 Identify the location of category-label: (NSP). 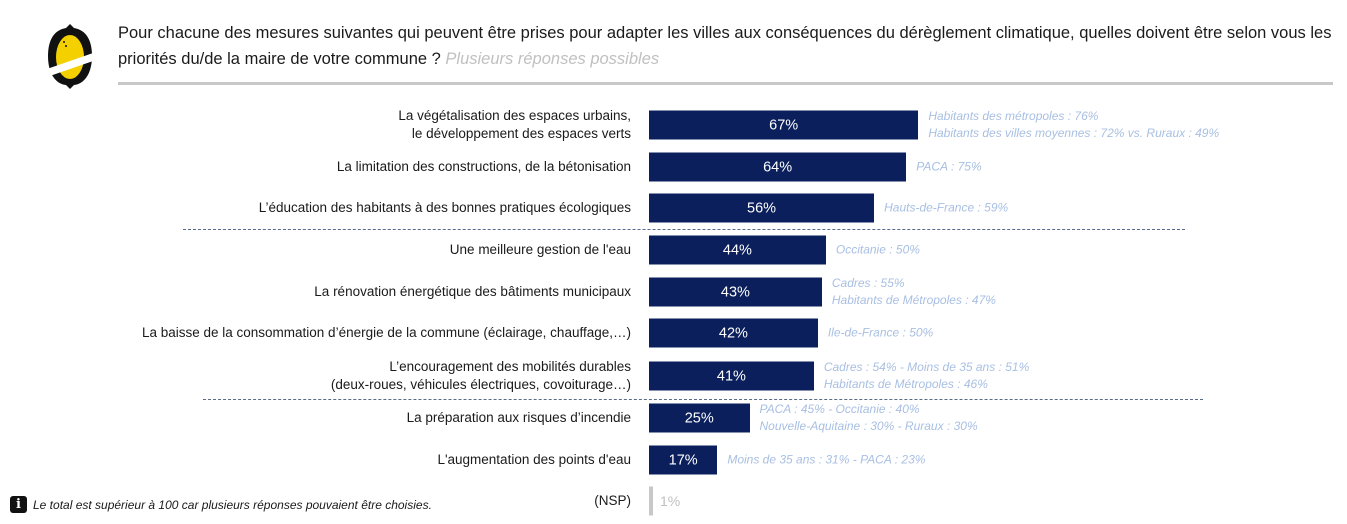
(612, 501).